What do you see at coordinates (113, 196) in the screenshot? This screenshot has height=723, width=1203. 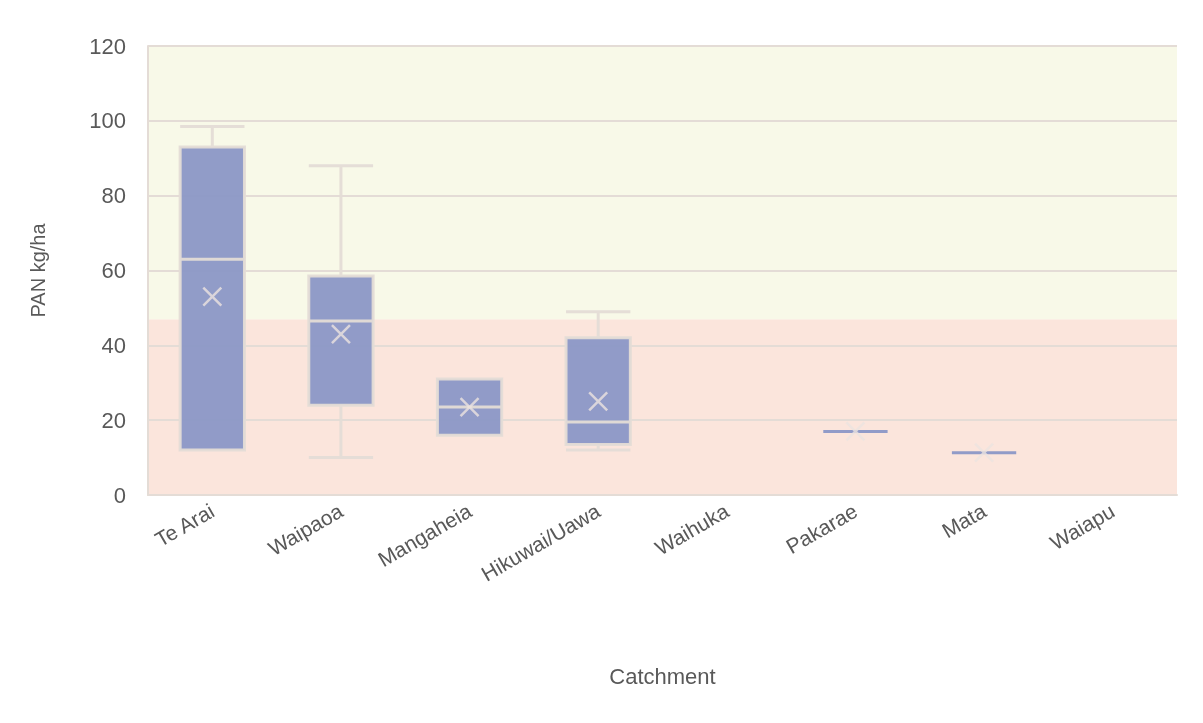 I see `y-tick-label: 80` at bounding box center [113, 196].